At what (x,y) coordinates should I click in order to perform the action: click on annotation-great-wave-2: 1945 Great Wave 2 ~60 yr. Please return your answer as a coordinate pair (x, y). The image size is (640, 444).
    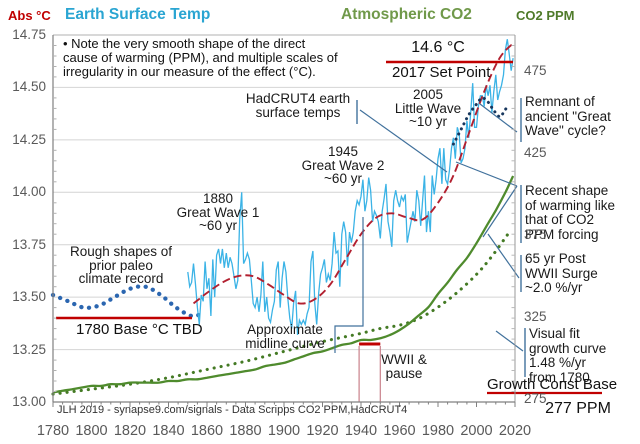
    Looking at the image, I should click on (343, 165).